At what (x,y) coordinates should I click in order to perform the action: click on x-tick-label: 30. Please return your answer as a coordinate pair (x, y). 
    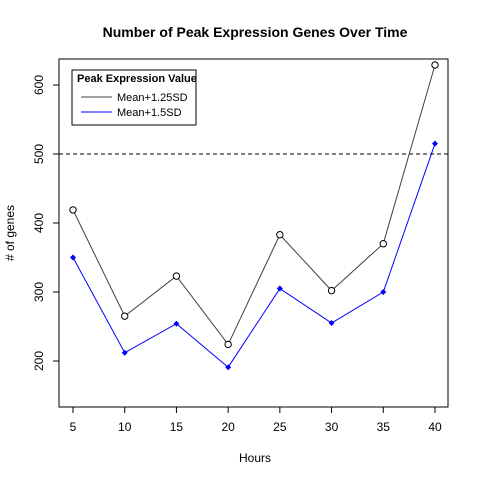
    Looking at the image, I should click on (332, 427).